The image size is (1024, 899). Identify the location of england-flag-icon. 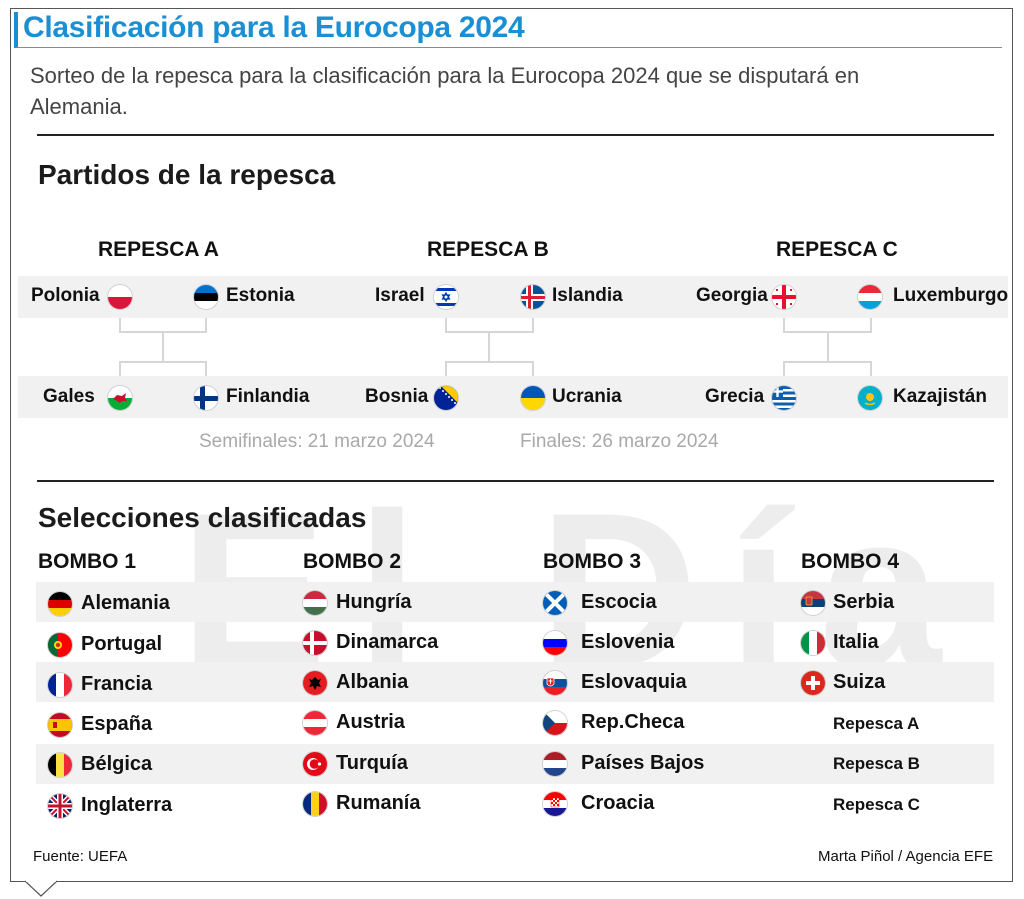
(60, 806).